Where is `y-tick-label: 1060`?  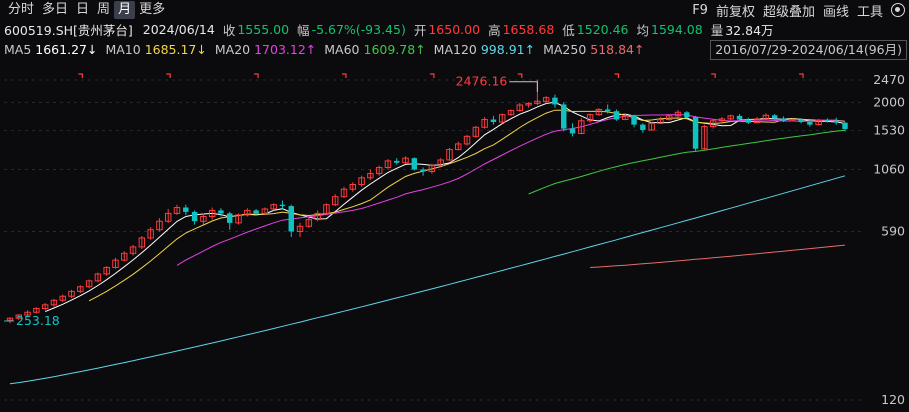
y-tick-label: 1060 is located at coordinates (889, 169).